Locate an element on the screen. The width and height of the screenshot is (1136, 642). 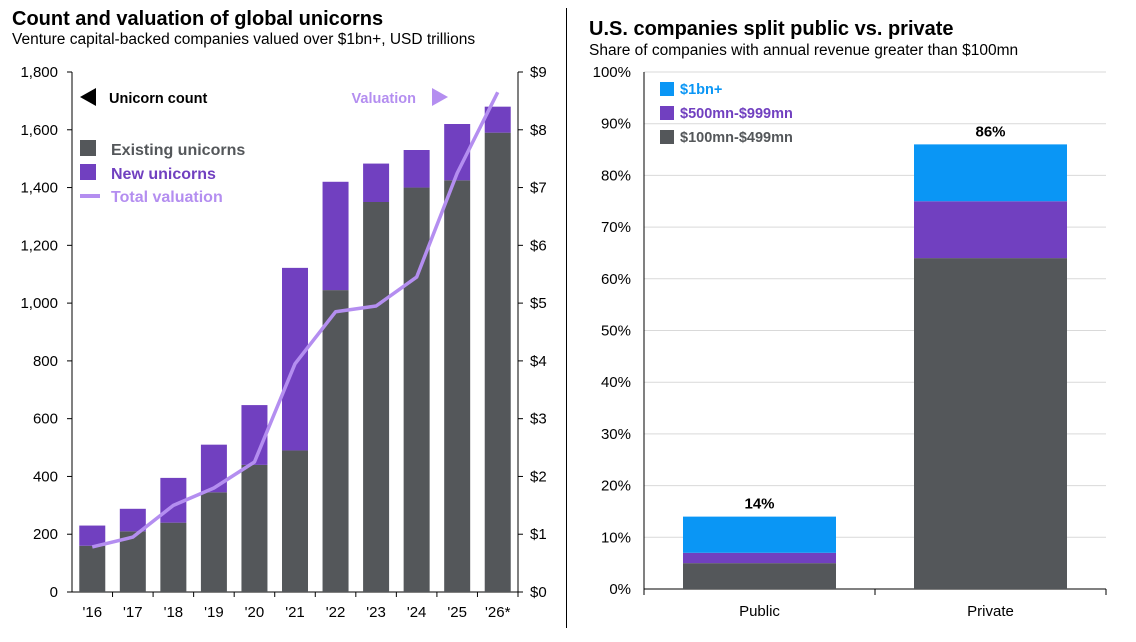
y-tick-label: 80% is located at coordinates (616, 175).